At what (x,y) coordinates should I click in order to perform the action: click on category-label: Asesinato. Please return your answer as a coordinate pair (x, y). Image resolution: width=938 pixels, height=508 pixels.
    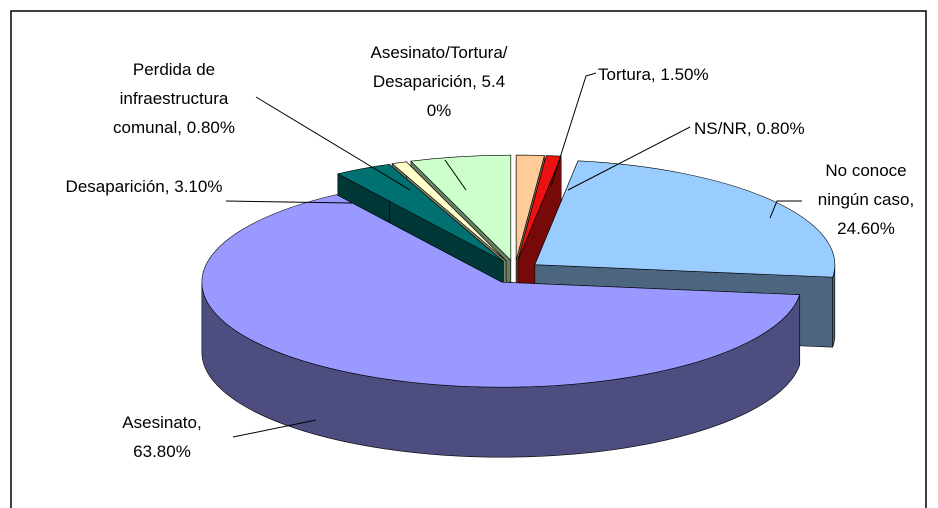
    Looking at the image, I should click on (161, 422).